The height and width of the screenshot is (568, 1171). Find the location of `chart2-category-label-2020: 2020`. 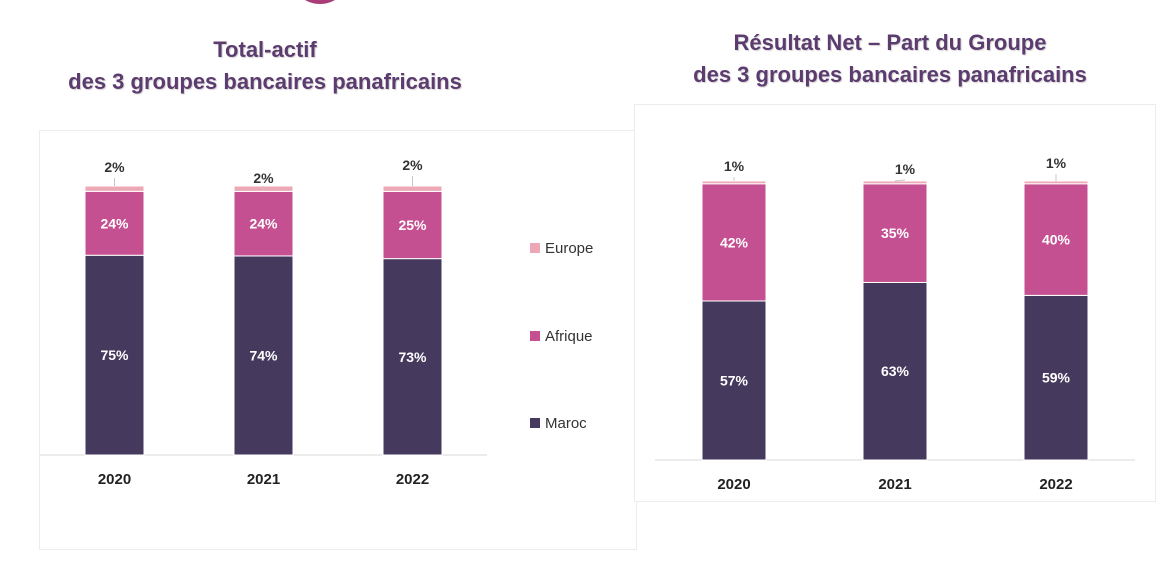

chart2-category-label-2020: 2020 is located at coordinates (733, 484).